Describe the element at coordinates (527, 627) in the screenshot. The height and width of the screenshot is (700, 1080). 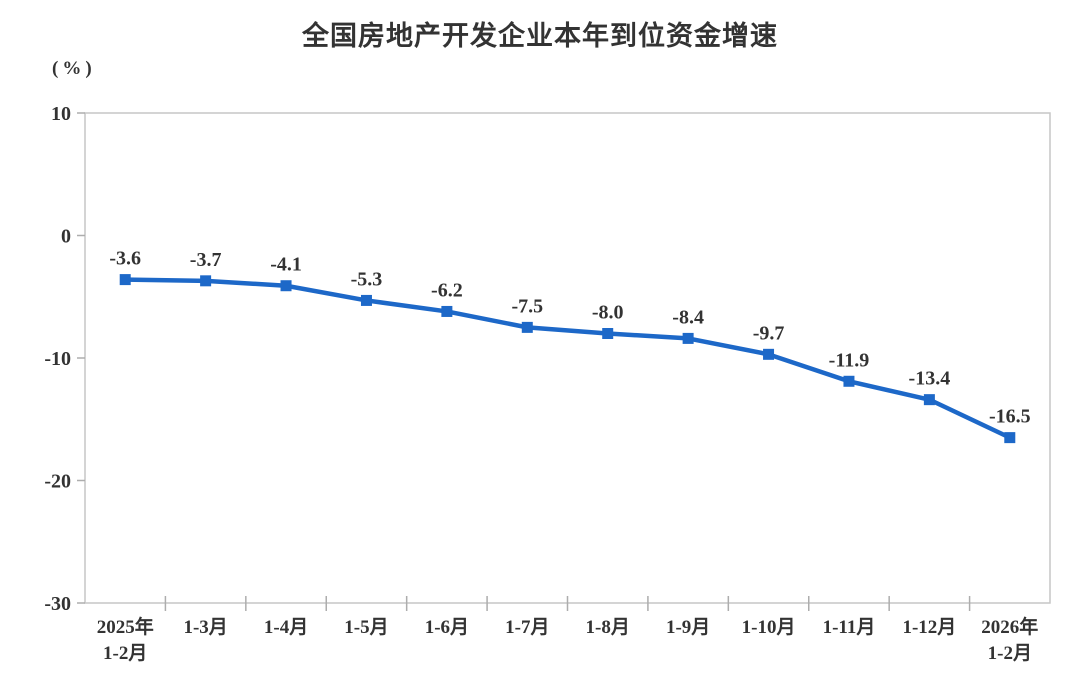
I see `x-axis-tick-label: 1-7月` at that location.